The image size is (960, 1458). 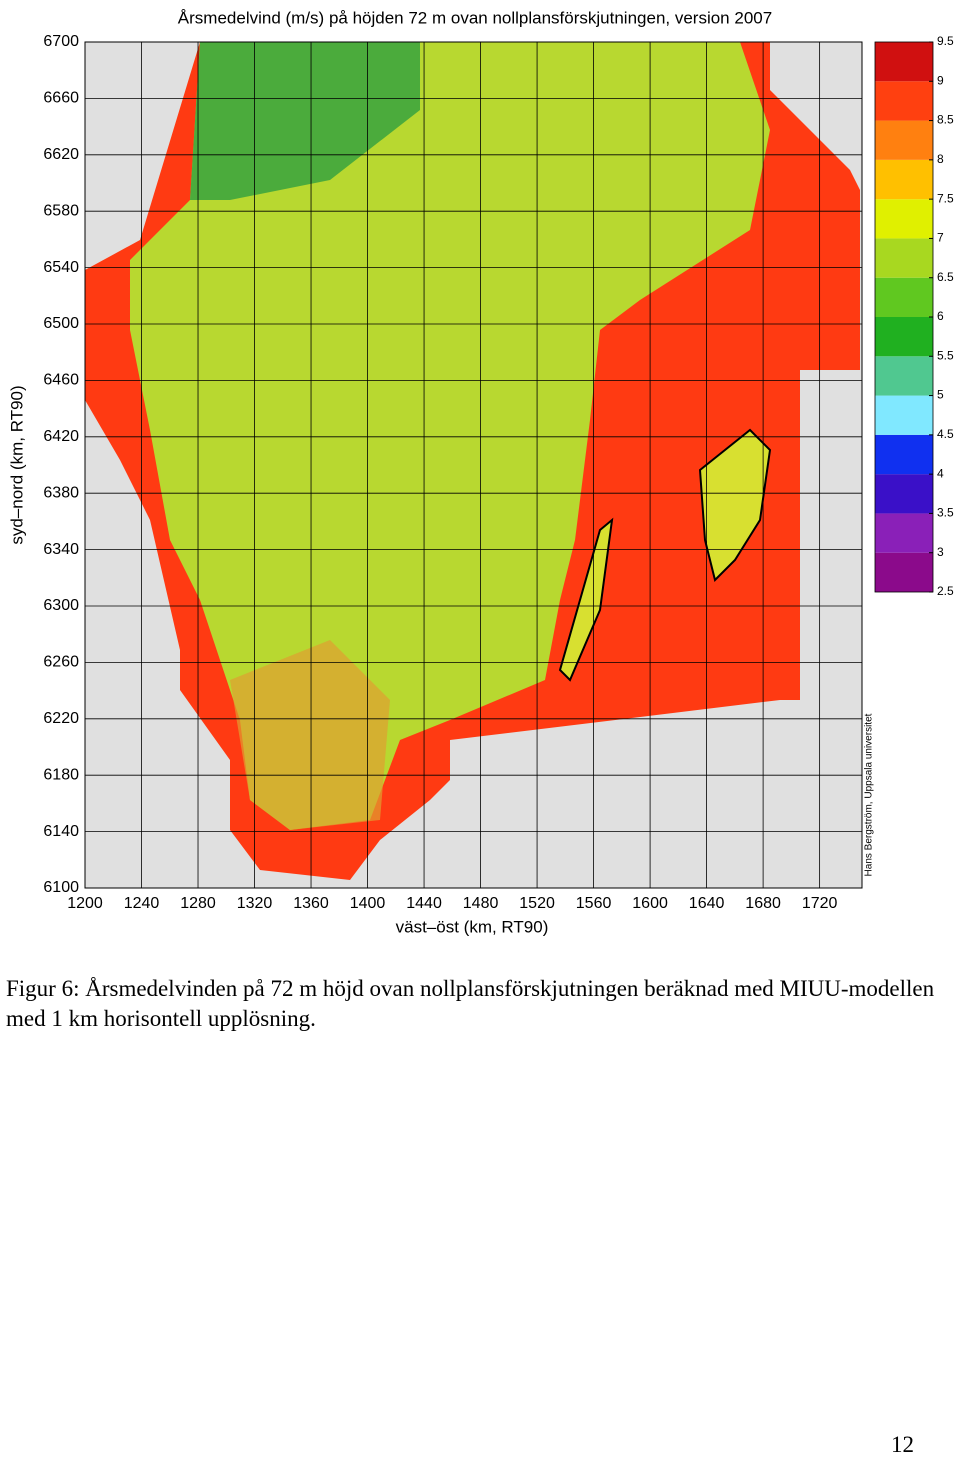 What do you see at coordinates (945, 513) in the screenshot?
I see `colorbar-tick-label: 3.5` at bounding box center [945, 513].